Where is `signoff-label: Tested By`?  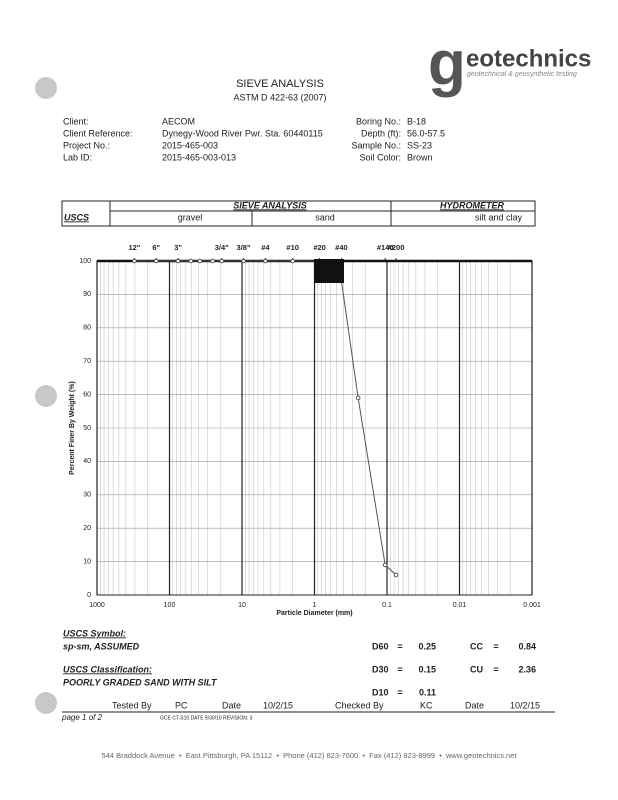
signoff-label: Tested By is located at coordinates (132, 705).